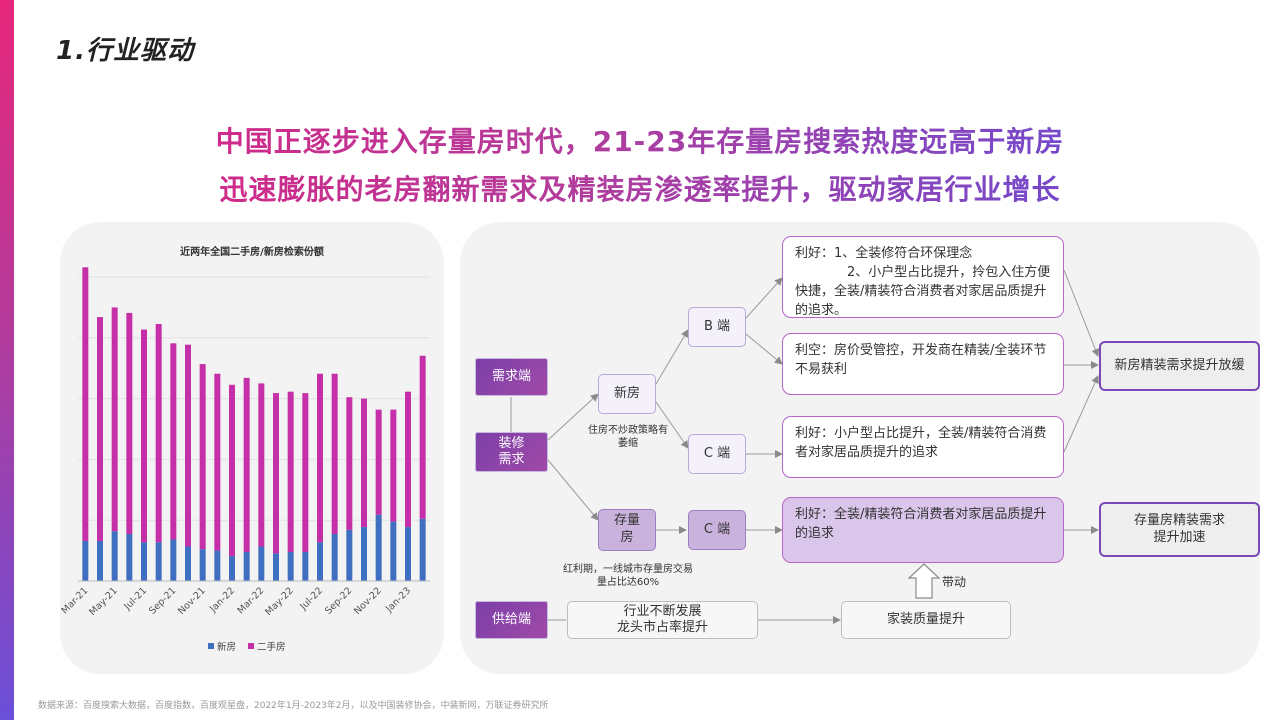  What do you see at coordinates (640, 188) in the screenshot?
I see `headline-line-2: 迅速膨胀的老房翻新需求及精装房渗透率提升，驱动家居行业增长` at bounding box center [640, 188].